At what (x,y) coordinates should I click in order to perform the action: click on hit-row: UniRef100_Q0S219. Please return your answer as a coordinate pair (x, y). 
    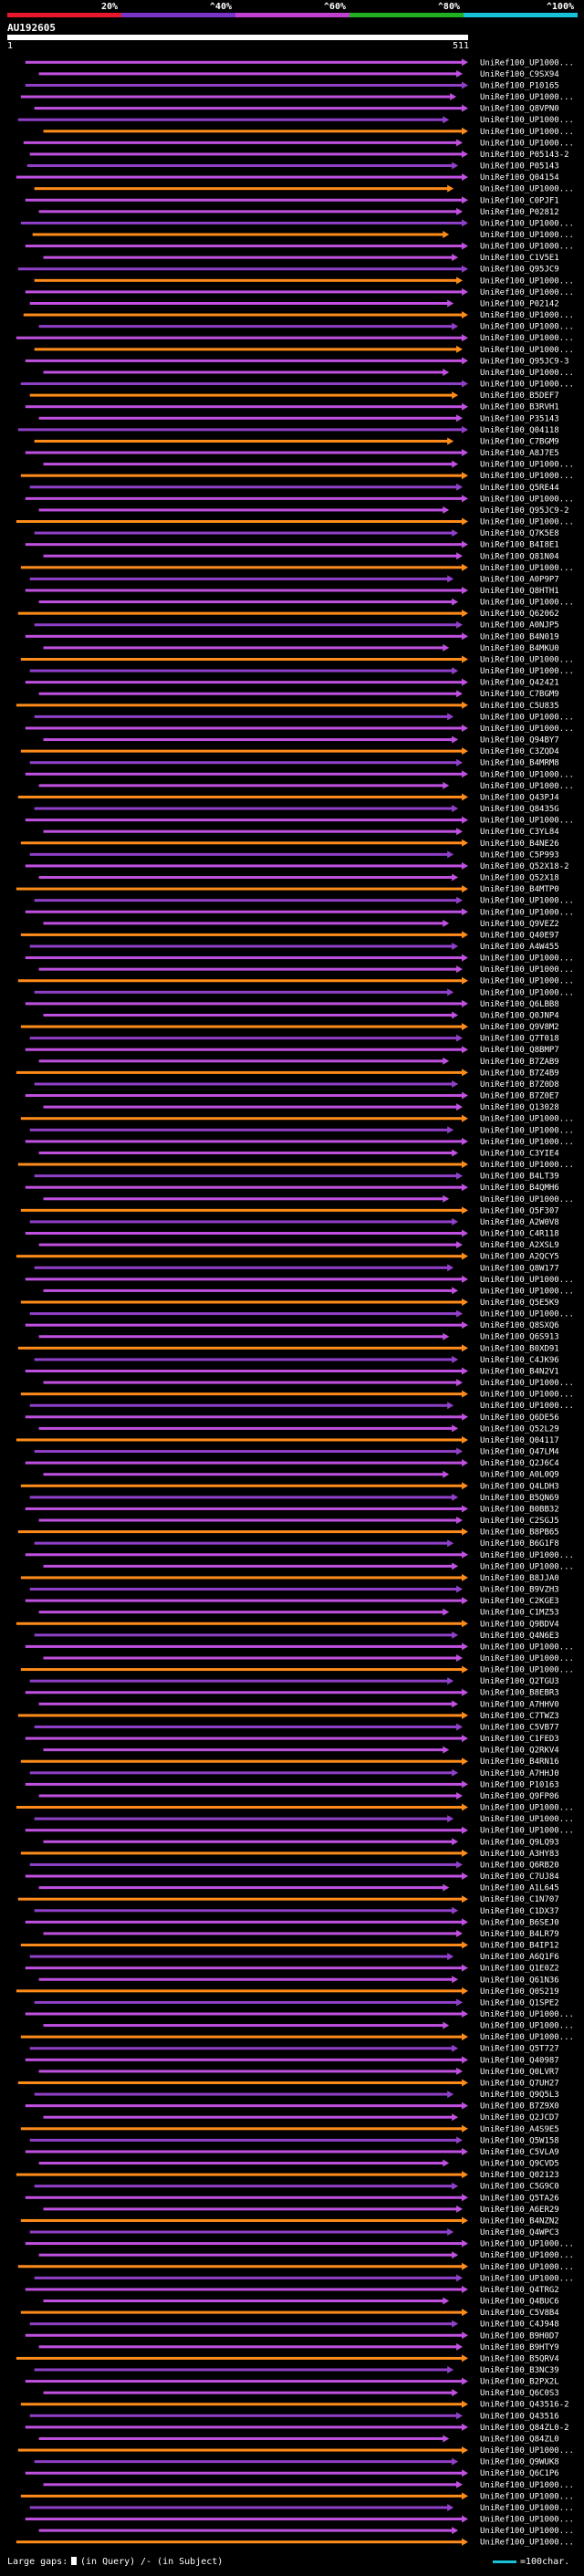
    Looking at the image, I should click on (287, 1992).